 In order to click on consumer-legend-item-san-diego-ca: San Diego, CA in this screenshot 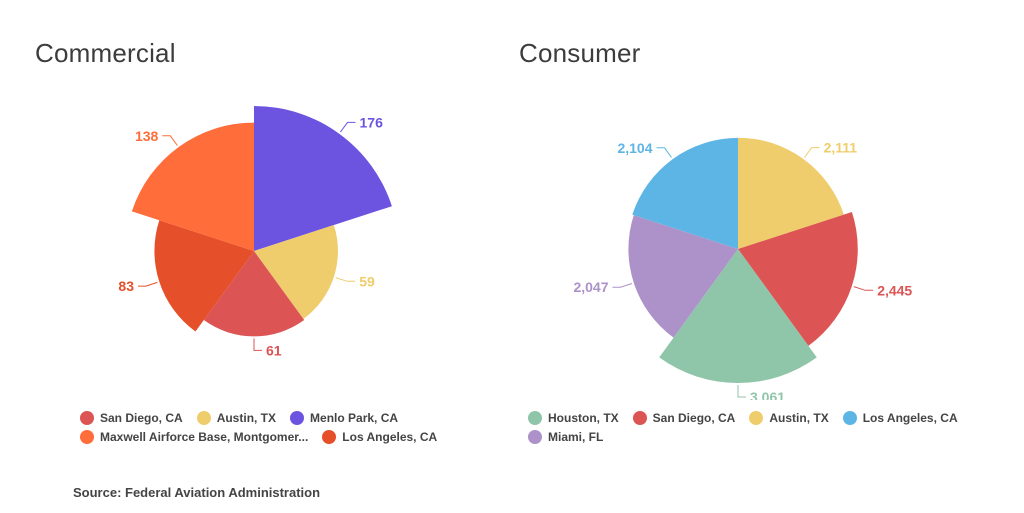, I will do `click(684, 417)`.